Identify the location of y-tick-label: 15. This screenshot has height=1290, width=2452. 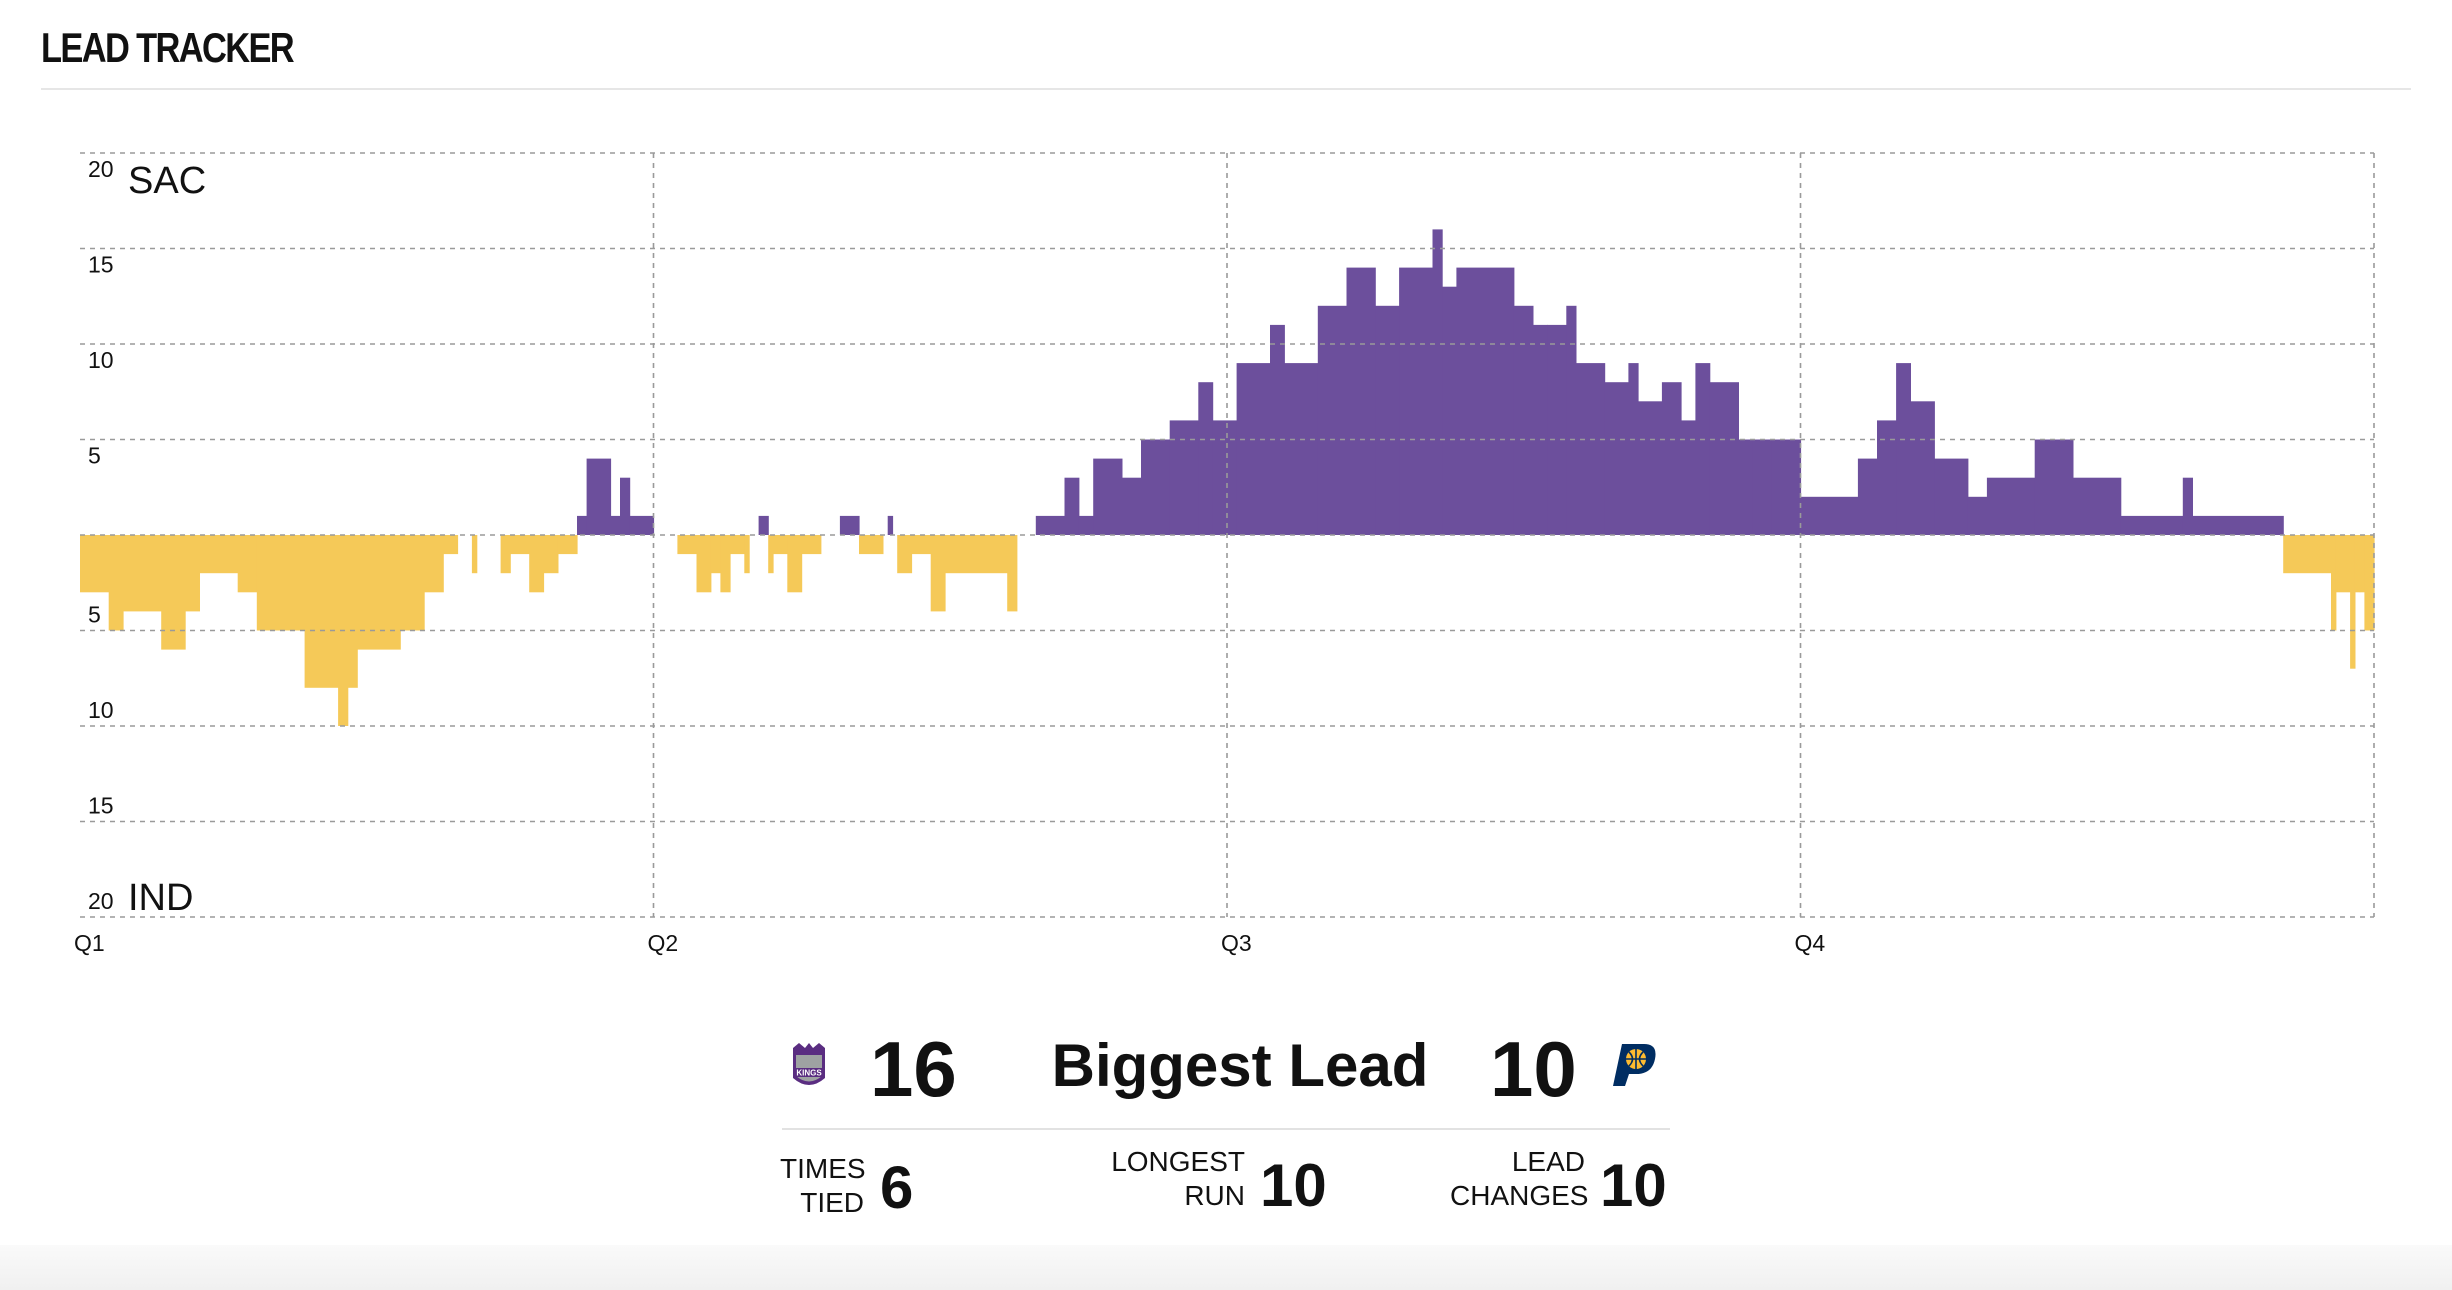
(101, 806).